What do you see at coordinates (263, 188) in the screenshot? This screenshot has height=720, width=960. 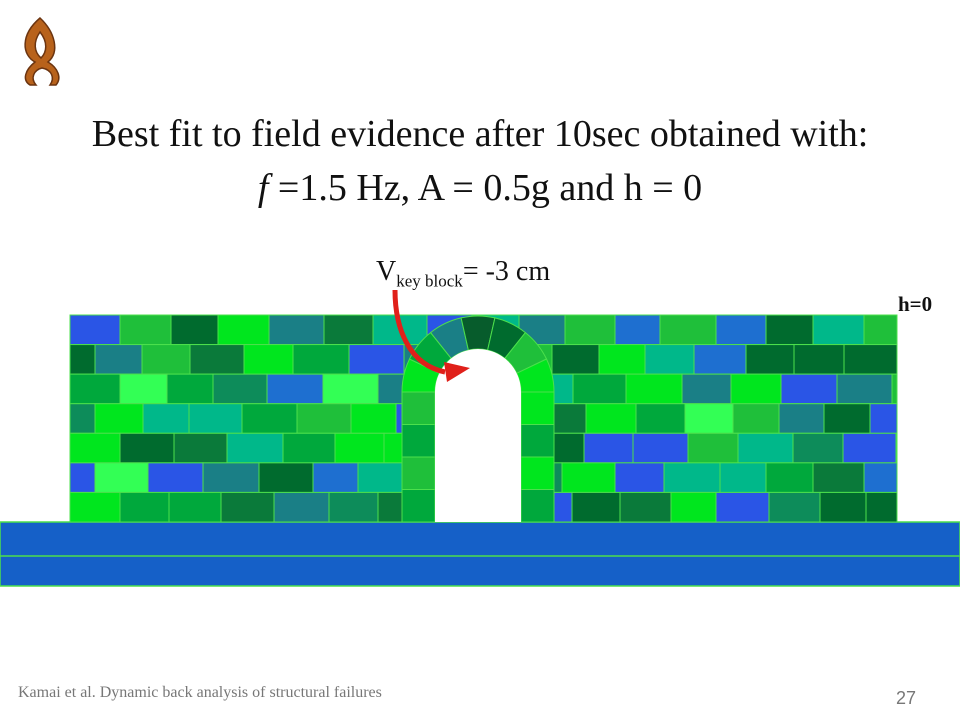 I see `title-italic: f` at bounding box center [263, 188].